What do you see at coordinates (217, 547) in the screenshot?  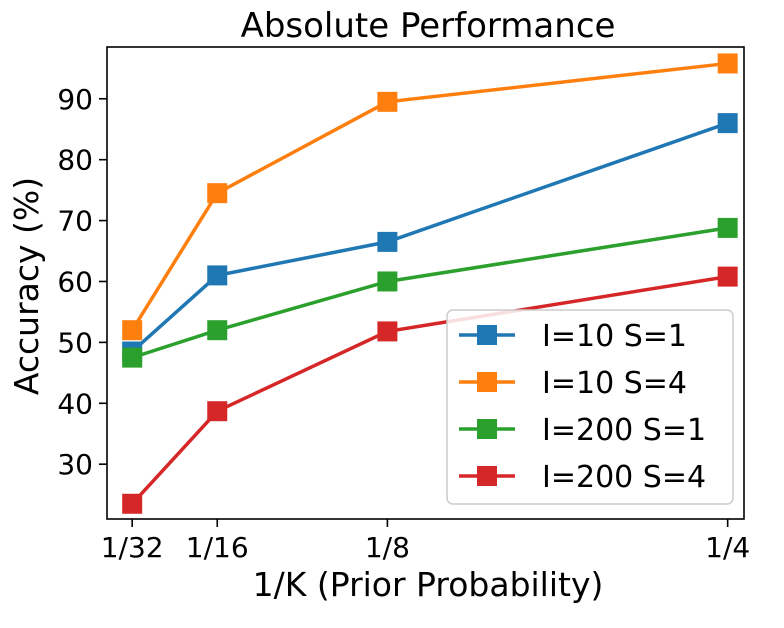 I see `x-tick-label: 1/16` at bounding box center [217, 547].